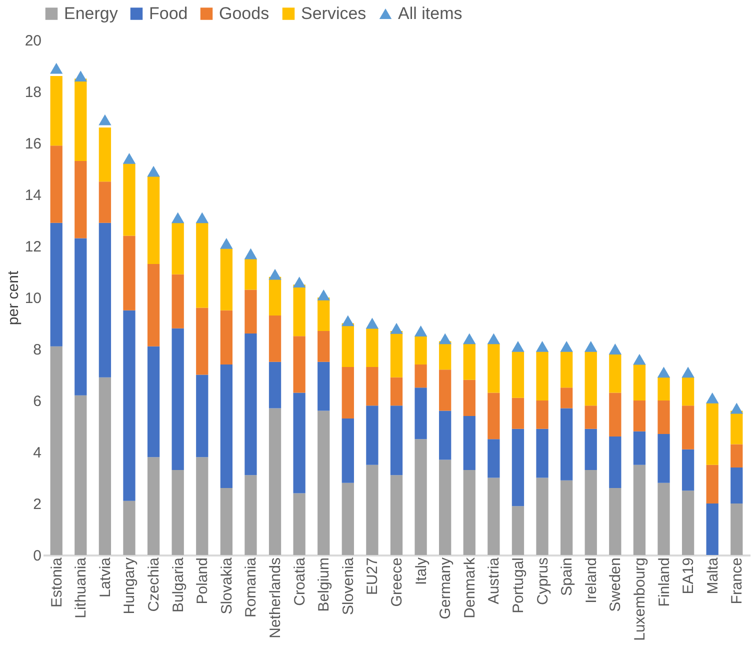 The width and height of the screenshot is (755, 646). I want to click on y-axis-title: per cent, so click(13, 298).